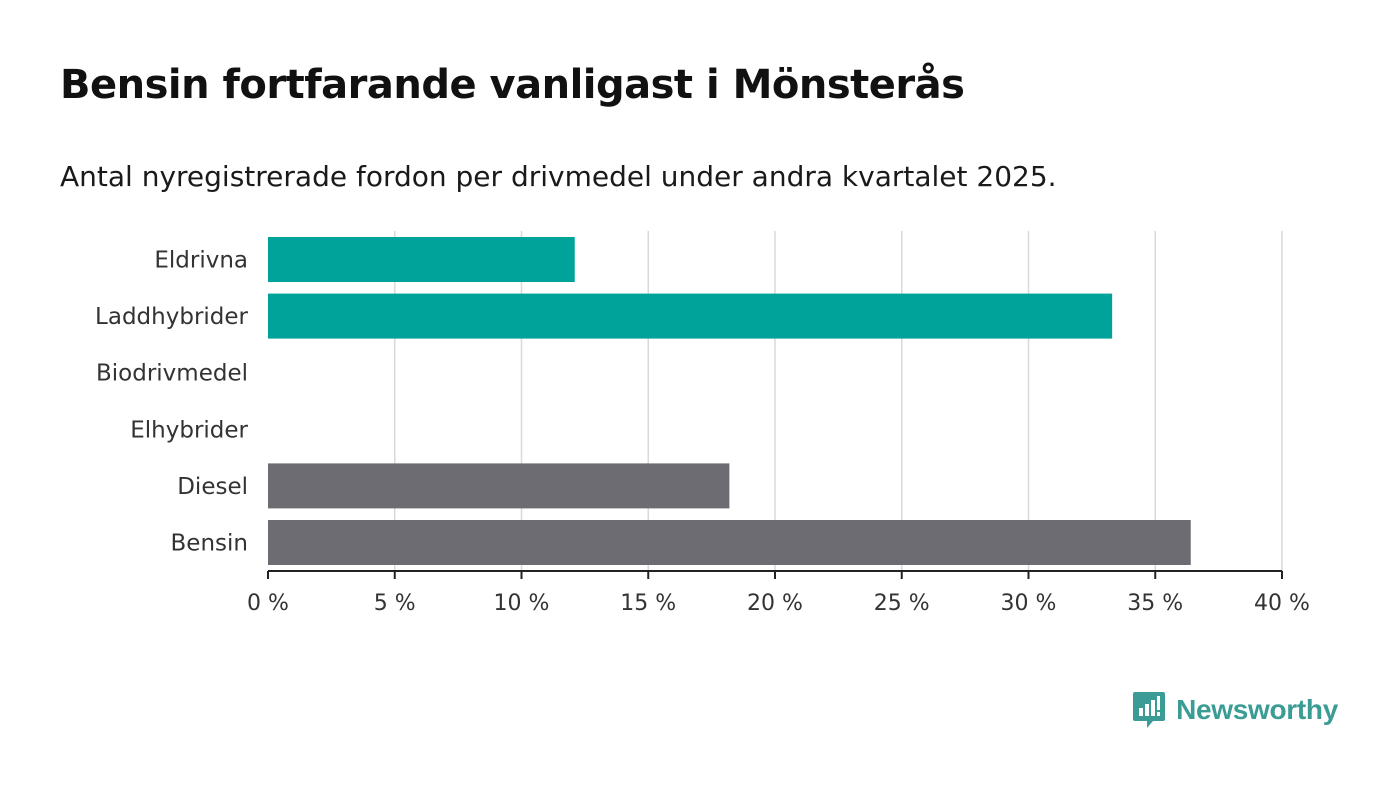 The height and width of the screenshot is (793, 1400). I want to click on category-label: Bensin, so click(209, 544).